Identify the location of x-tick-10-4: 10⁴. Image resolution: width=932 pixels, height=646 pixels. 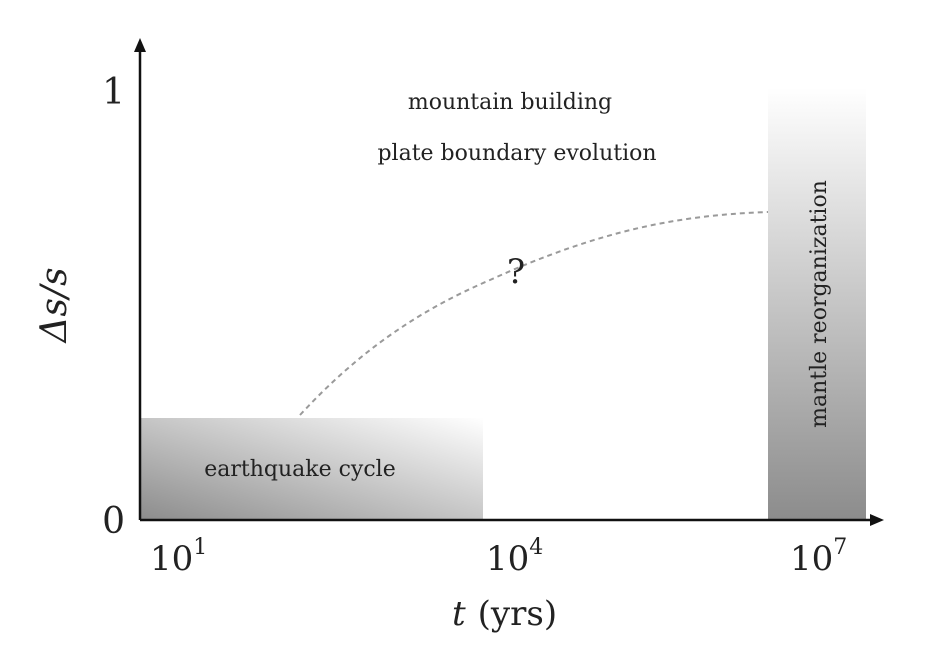
(514, 557).